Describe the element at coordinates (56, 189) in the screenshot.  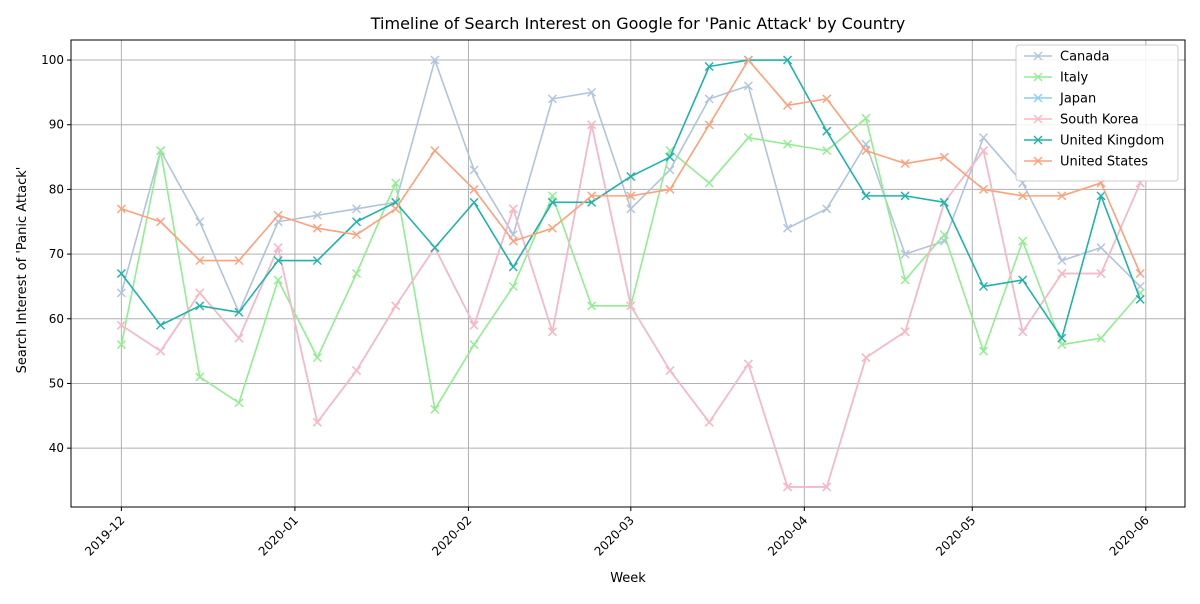
I see `y-tick-label: 80` at that location.